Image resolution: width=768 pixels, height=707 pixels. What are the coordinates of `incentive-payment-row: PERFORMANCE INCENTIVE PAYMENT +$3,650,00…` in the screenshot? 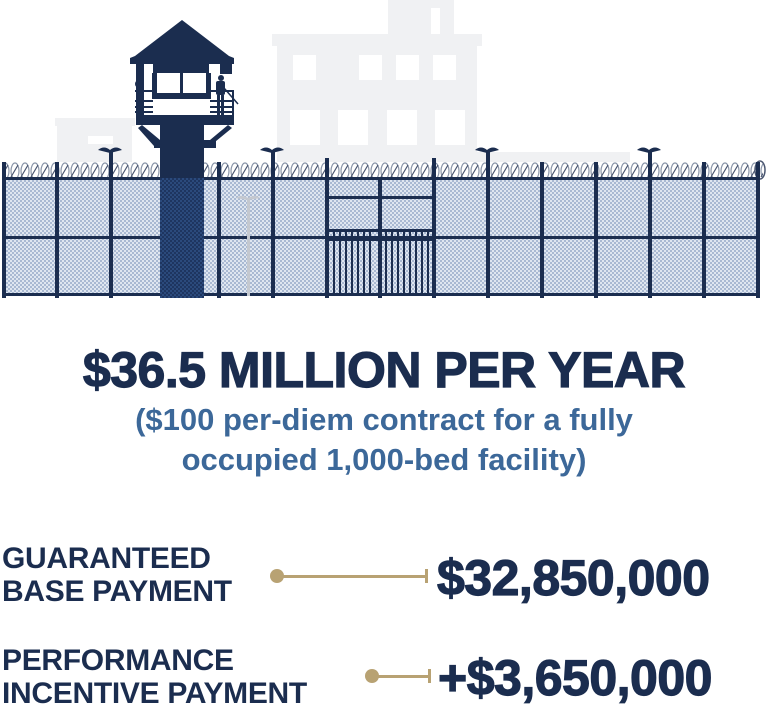 It's located at (384, 674).